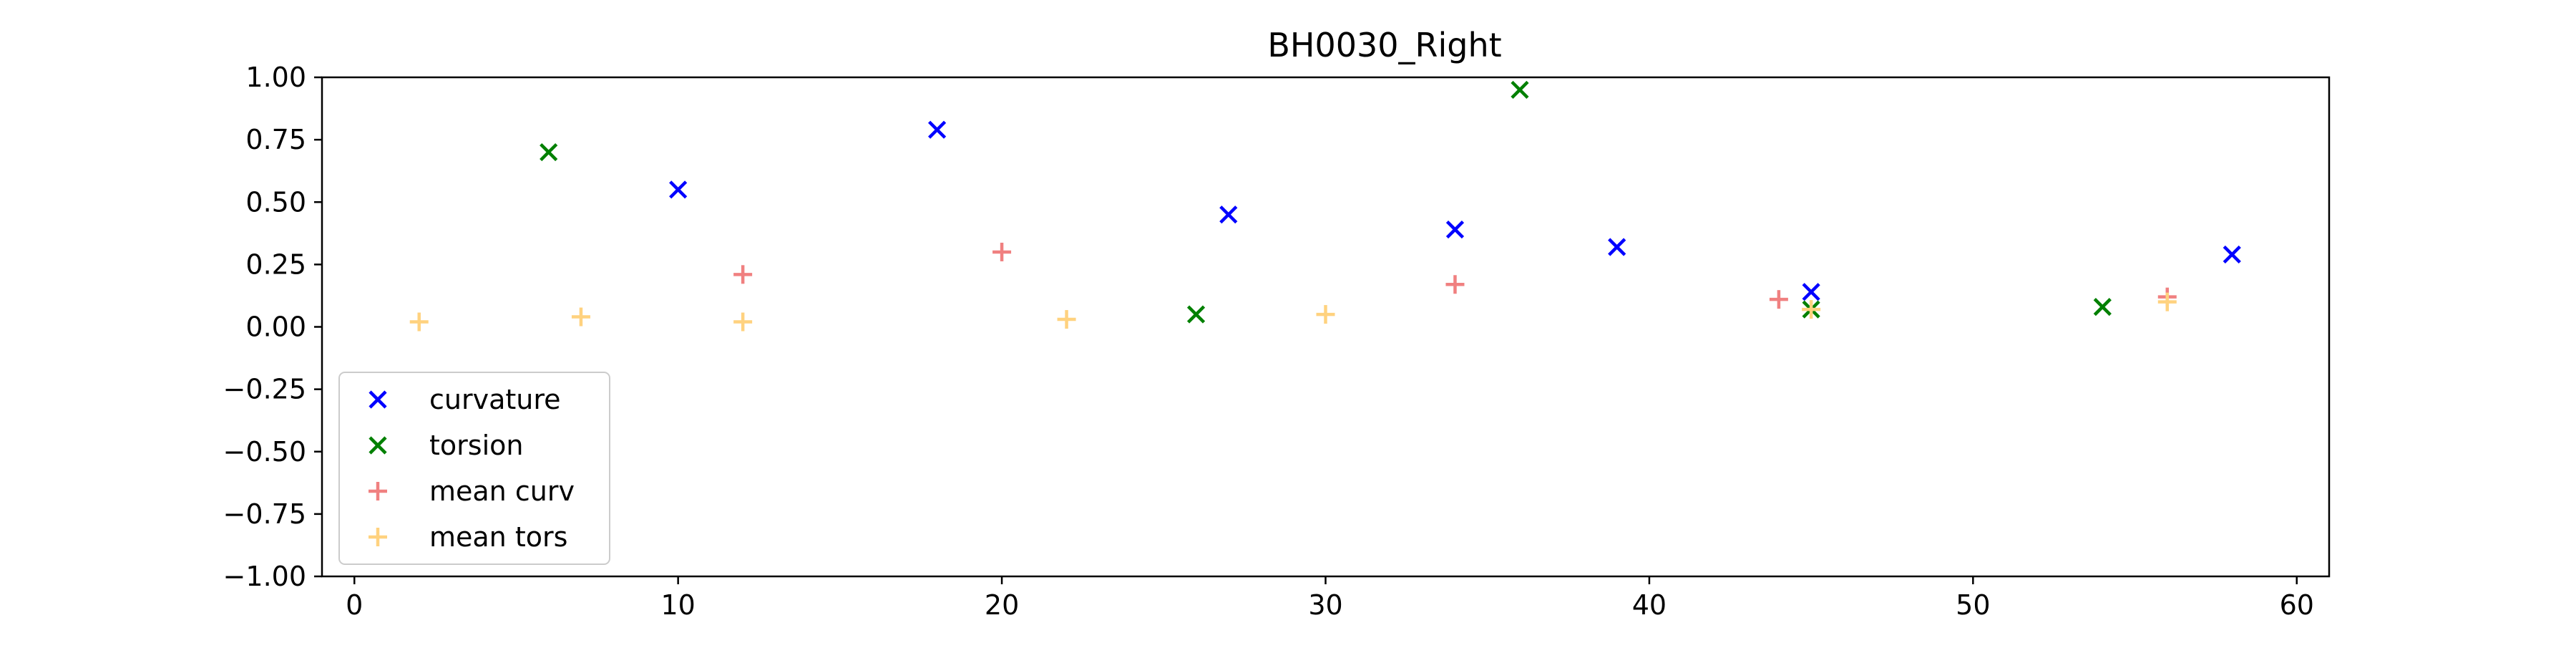 This screenshot has width=2576, height=648. I want to click on x-tick-label: 0, so click(354, 605).